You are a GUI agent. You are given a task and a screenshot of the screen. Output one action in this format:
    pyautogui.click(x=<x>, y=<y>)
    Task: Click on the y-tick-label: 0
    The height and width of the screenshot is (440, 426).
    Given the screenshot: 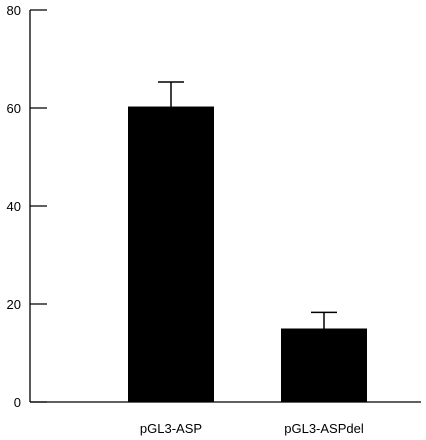 What is the action you would take?
    pyautogui.click(x=17, y=402)
    